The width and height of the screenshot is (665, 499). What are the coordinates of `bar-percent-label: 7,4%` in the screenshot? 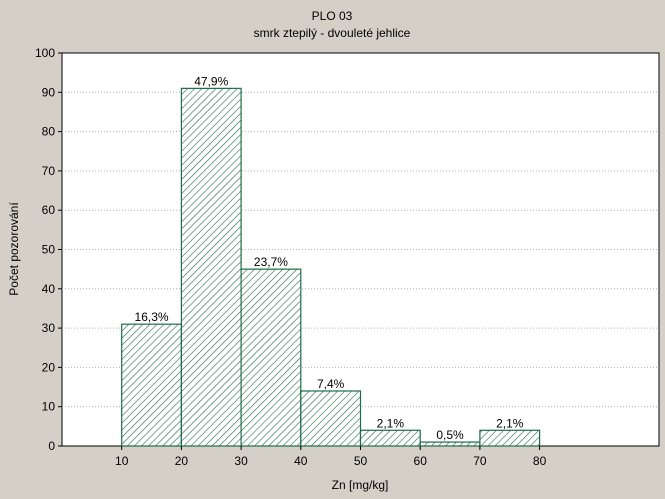 It's located at (331, 384).